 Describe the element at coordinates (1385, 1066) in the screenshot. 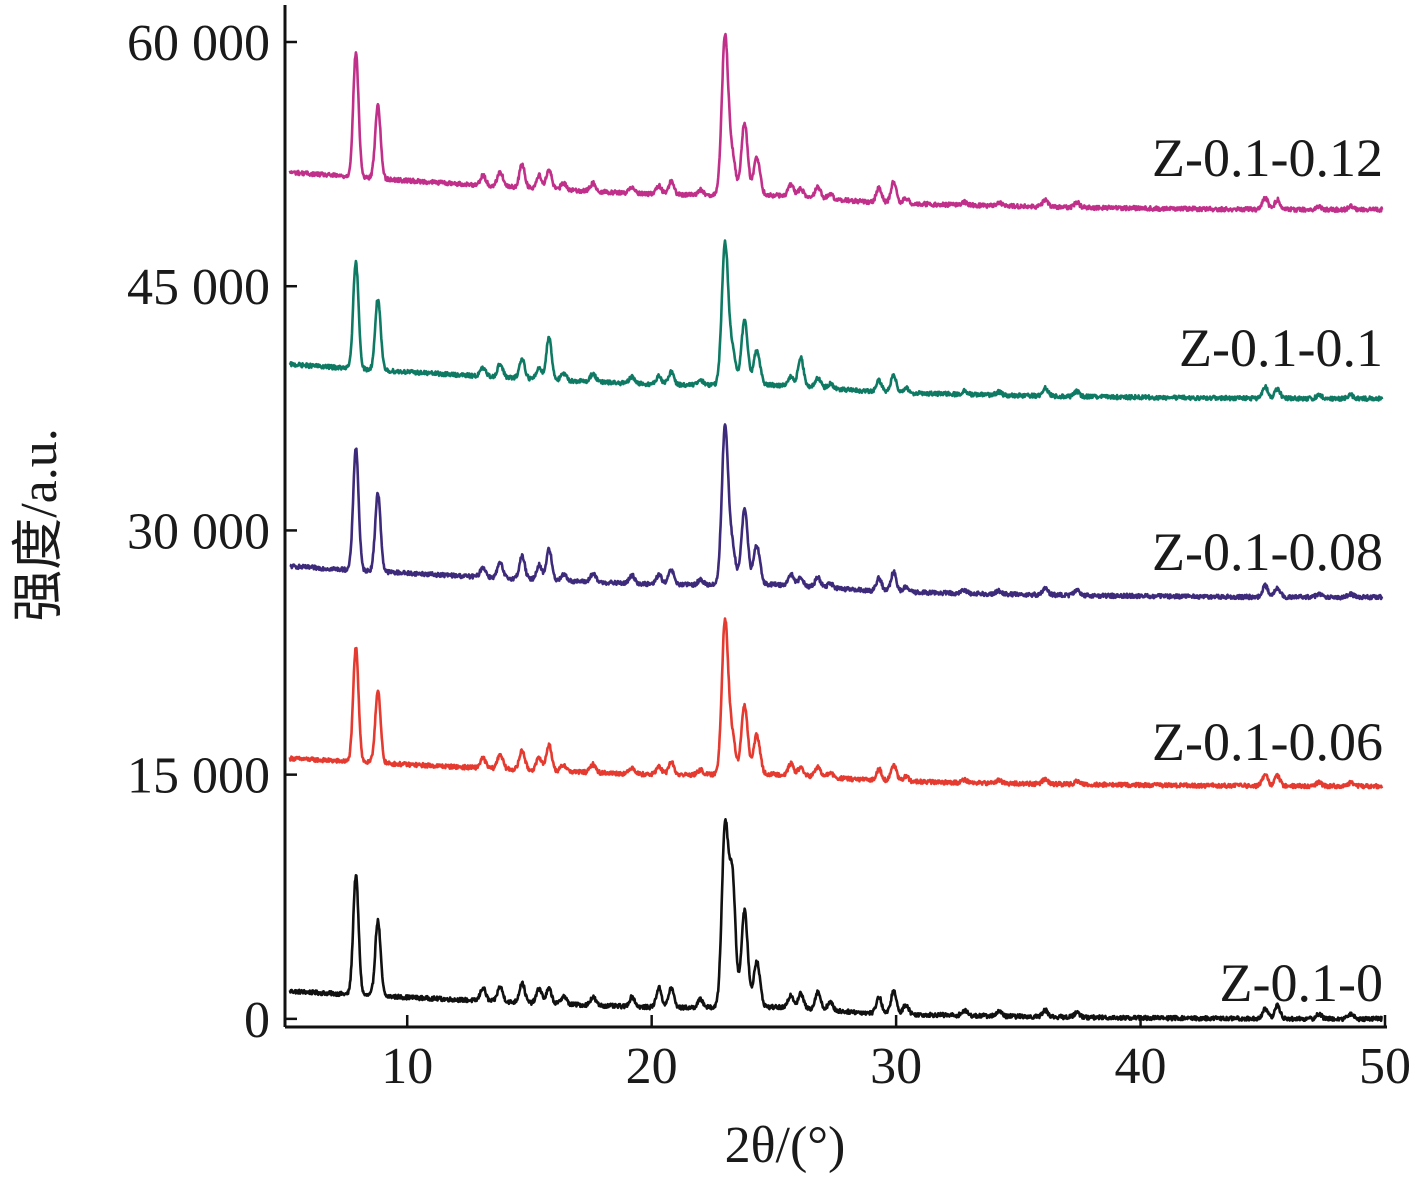

I see `x-tick-label: 50` at that location.